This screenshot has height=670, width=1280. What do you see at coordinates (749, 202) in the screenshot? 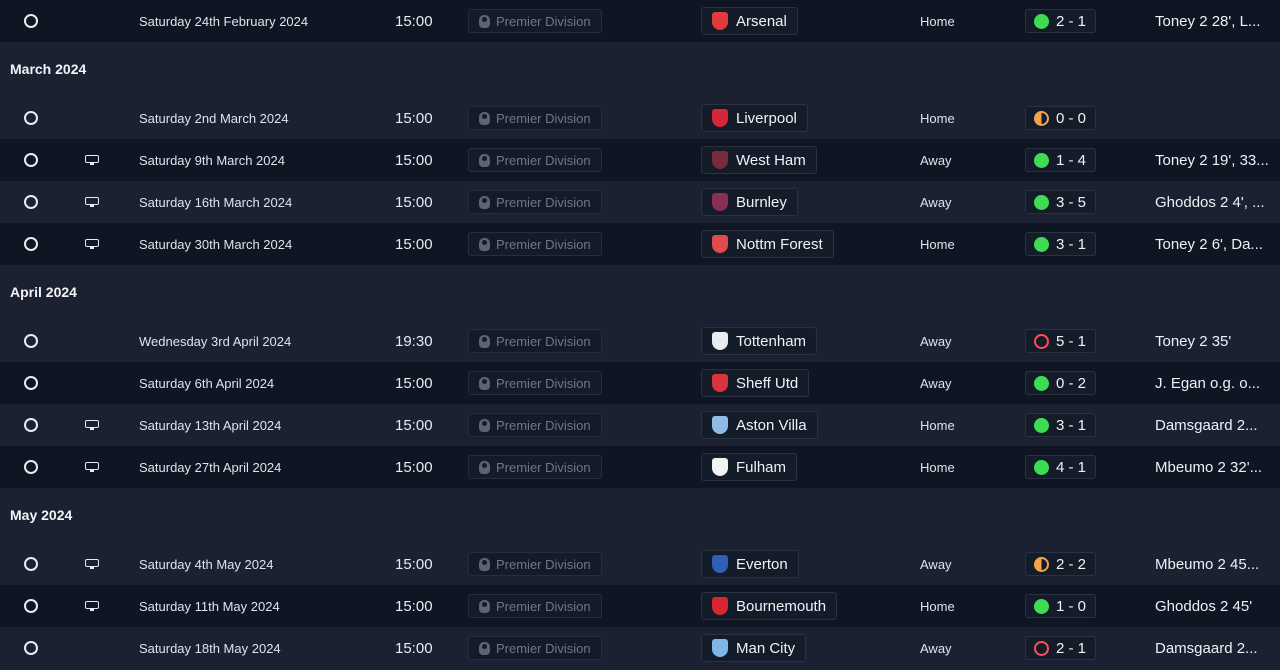
I see `opponent-button: Burnley` at bounding box center [749, 202].